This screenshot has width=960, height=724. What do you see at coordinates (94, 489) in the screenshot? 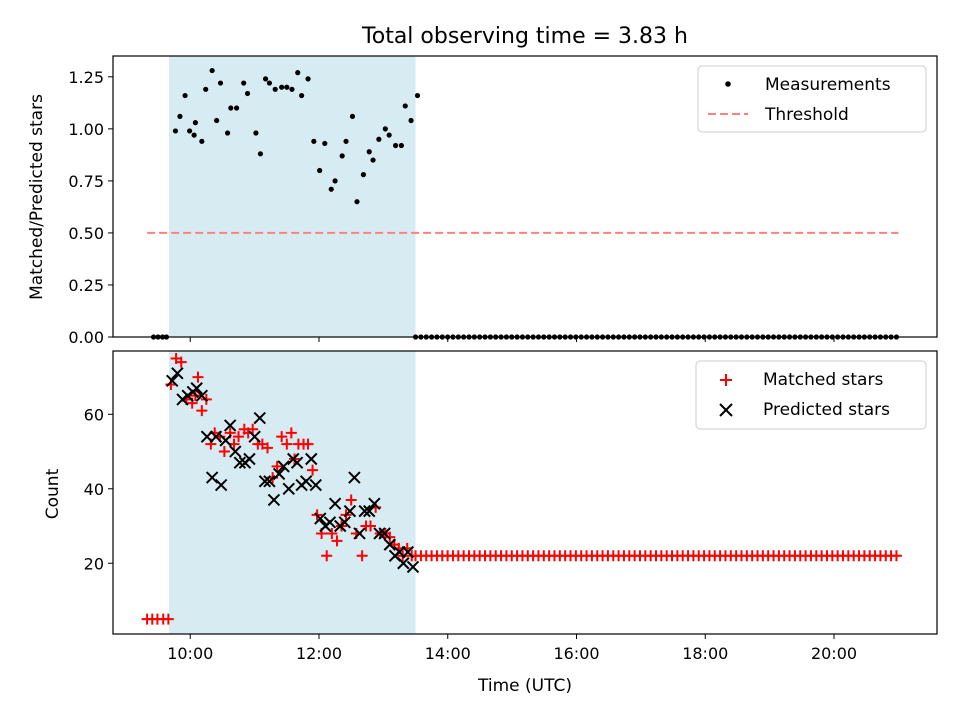
I see `y-tick-label: 40` at bounding box center [94, 489].